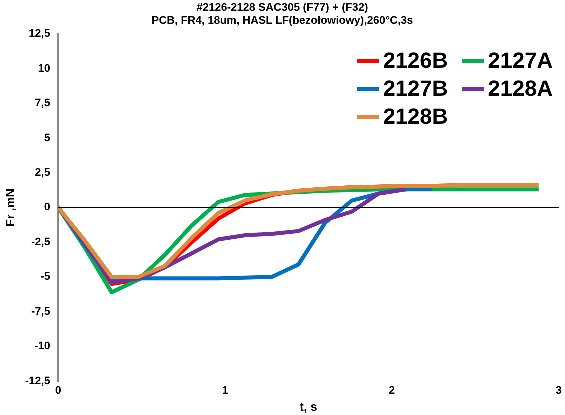 The height and width of the screenshot is (415, 565). I want to click on y-tick-label: 12,5, so click(39, 34).